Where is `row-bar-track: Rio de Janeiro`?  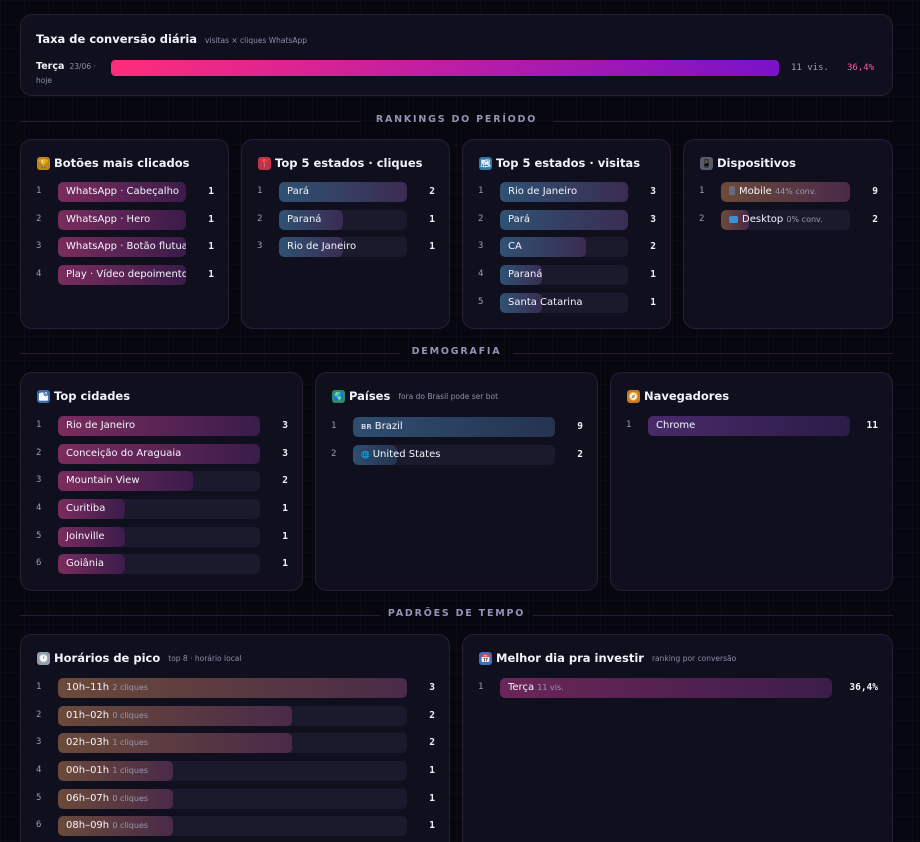
row-bar-track: Rio de Janeiro is located at coordinates (564, 192).